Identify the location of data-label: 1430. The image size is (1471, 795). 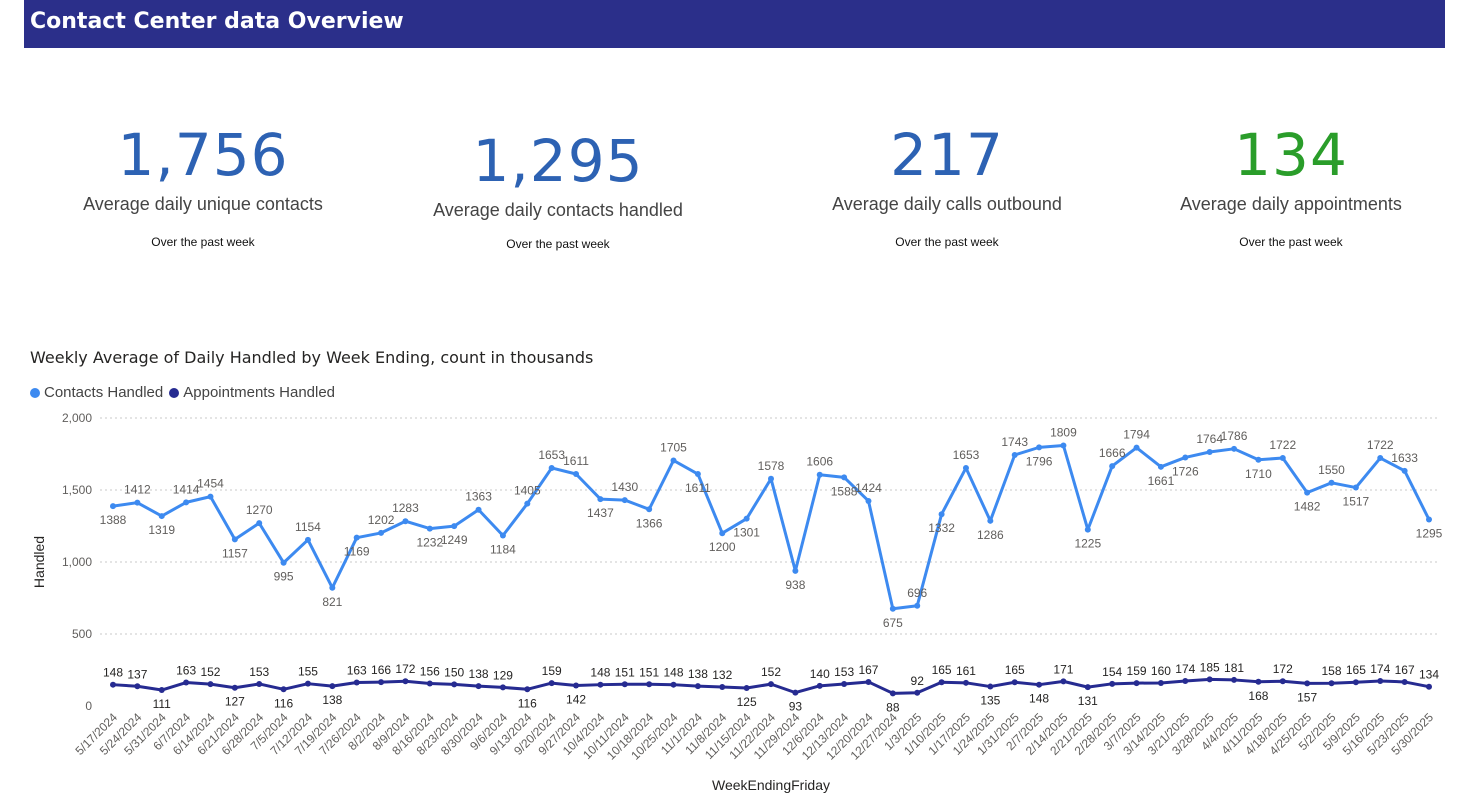
(624, 487).